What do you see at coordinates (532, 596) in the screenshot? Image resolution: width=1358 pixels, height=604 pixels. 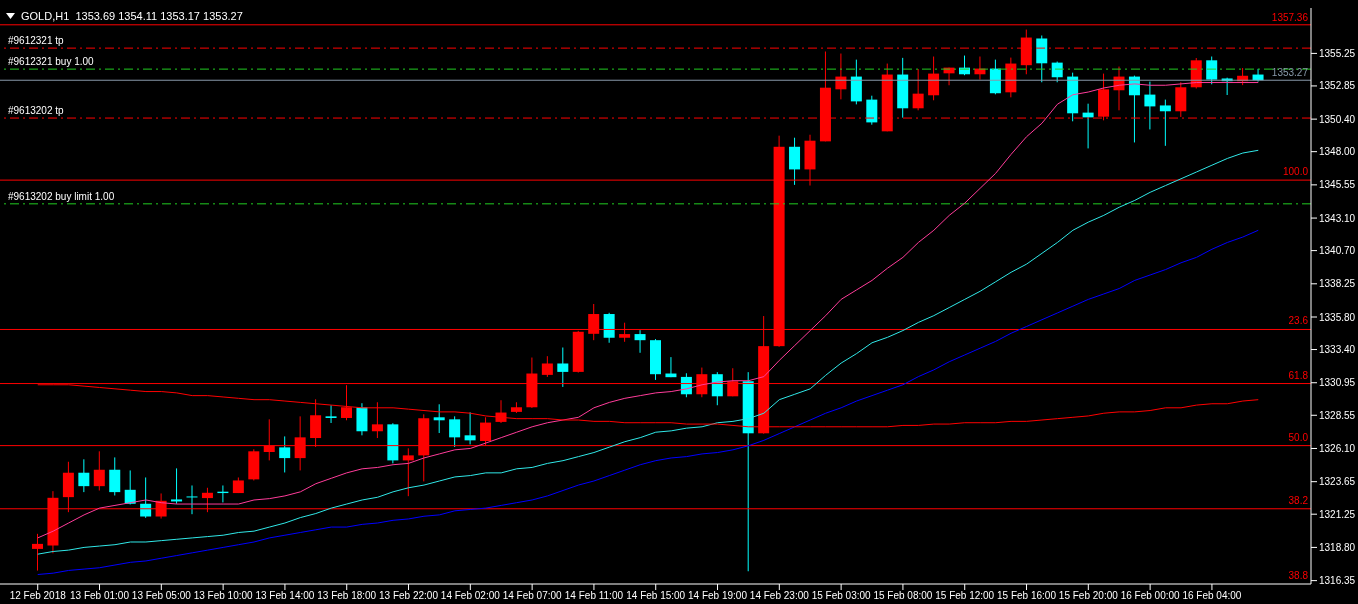 I see `x-tick-label: 14 Feb 07:00` at bounding box center [532, 596].